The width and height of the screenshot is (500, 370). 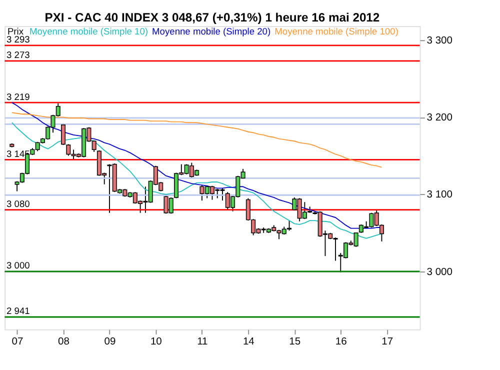 I want to click on x-tick-label: 17, so click(x=388, y=342).